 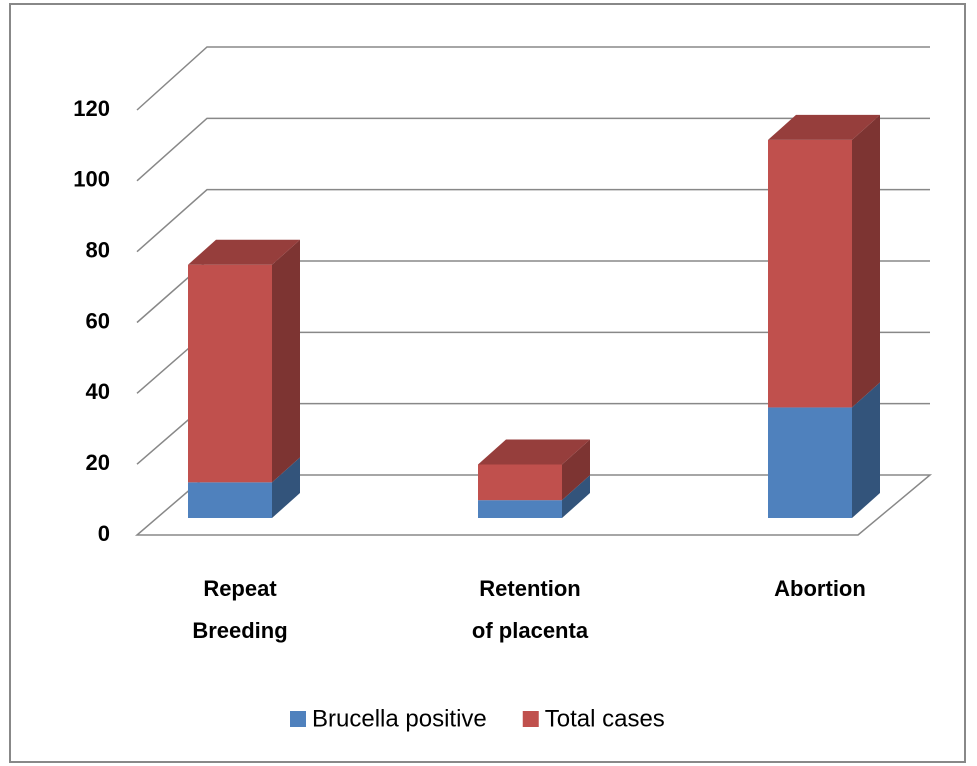 What do you see at coordinates (820, 588) in the screenshot?
I see `x-tick-label: Abortion` at bounding box center [820, 588].